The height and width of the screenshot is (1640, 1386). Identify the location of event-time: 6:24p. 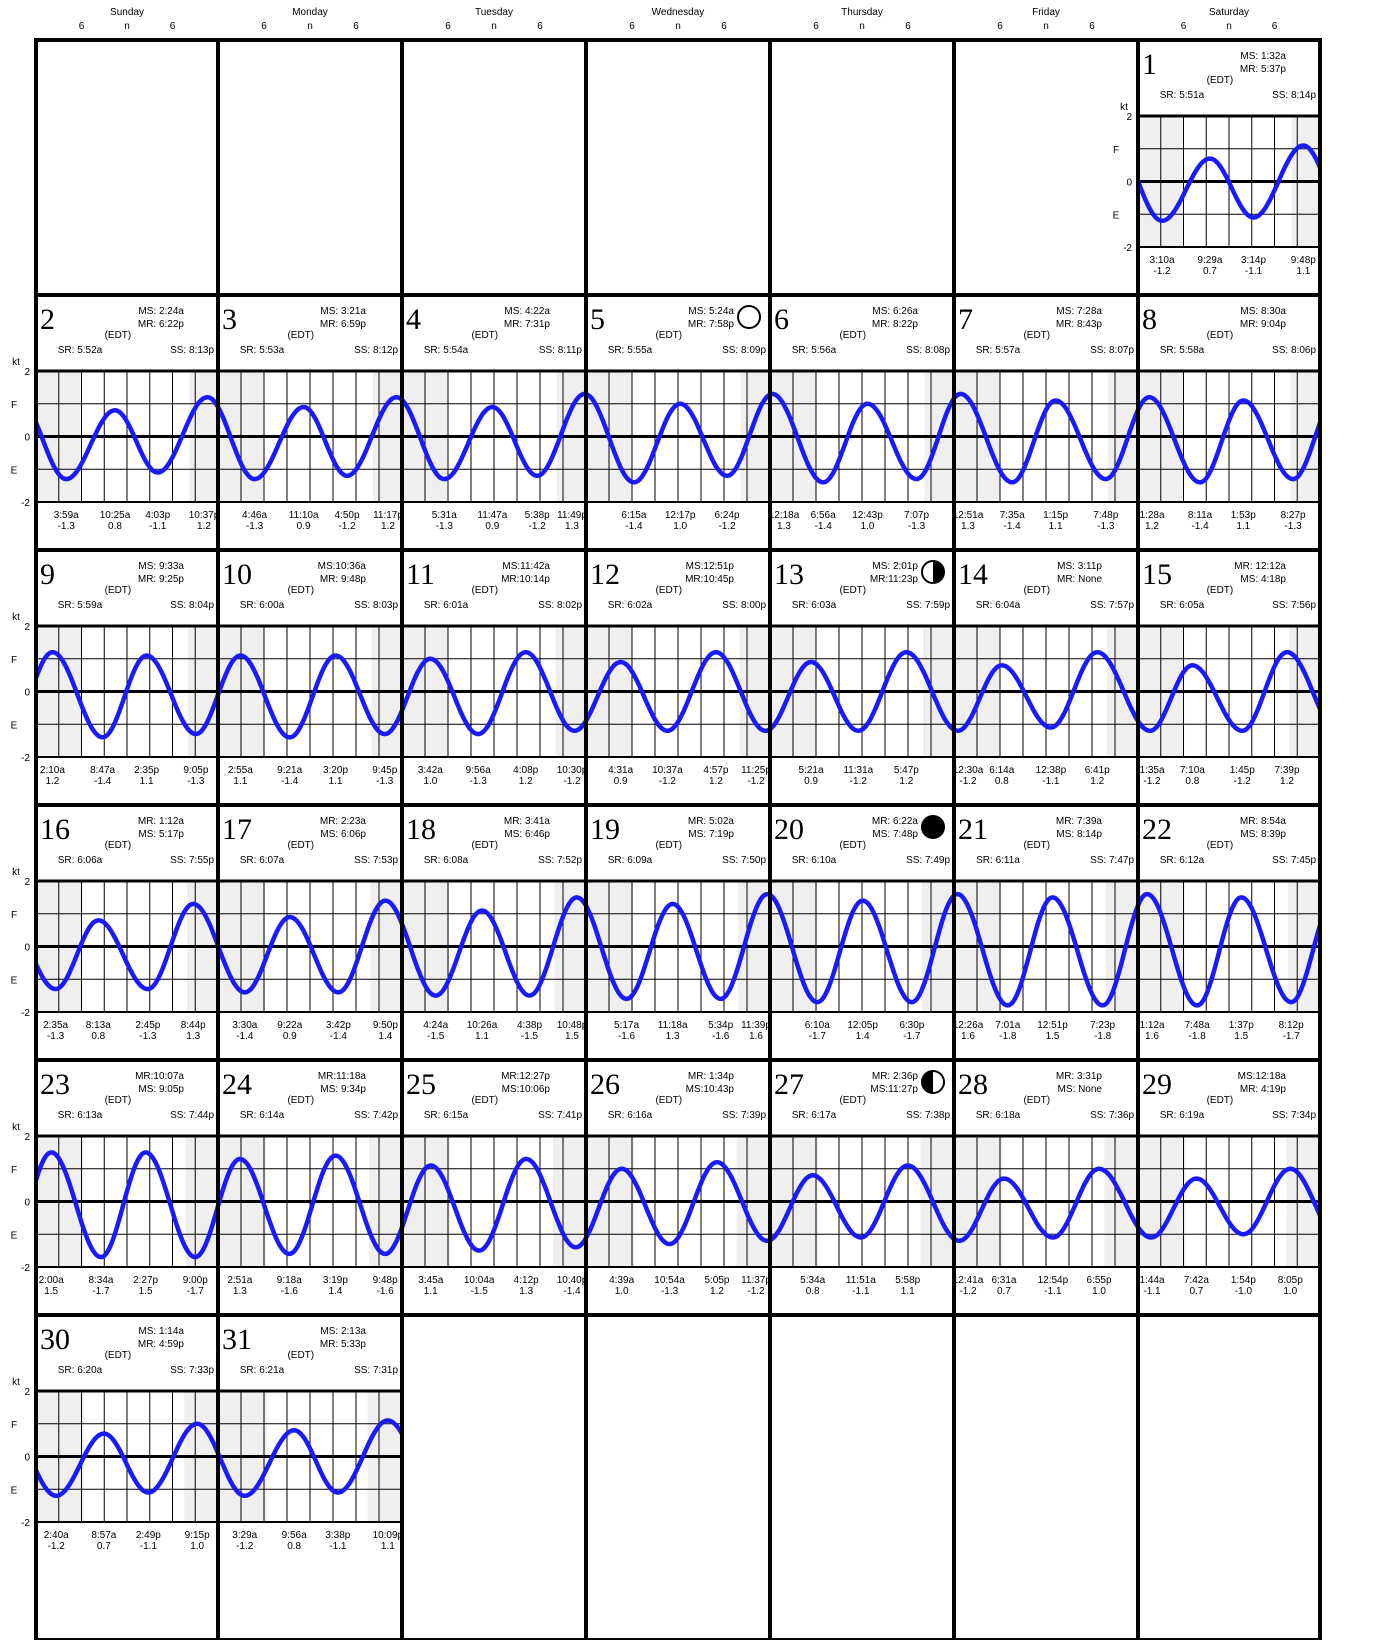
(727, 515).